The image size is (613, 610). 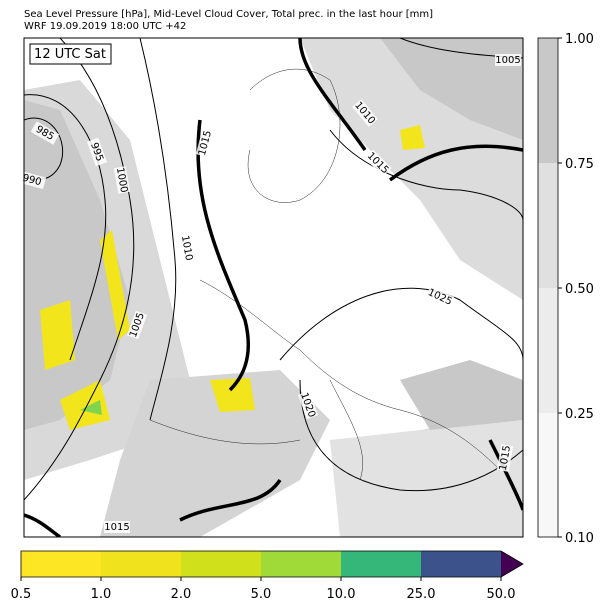 I want to click on contour-label: 990, so click(x=31, y=181).